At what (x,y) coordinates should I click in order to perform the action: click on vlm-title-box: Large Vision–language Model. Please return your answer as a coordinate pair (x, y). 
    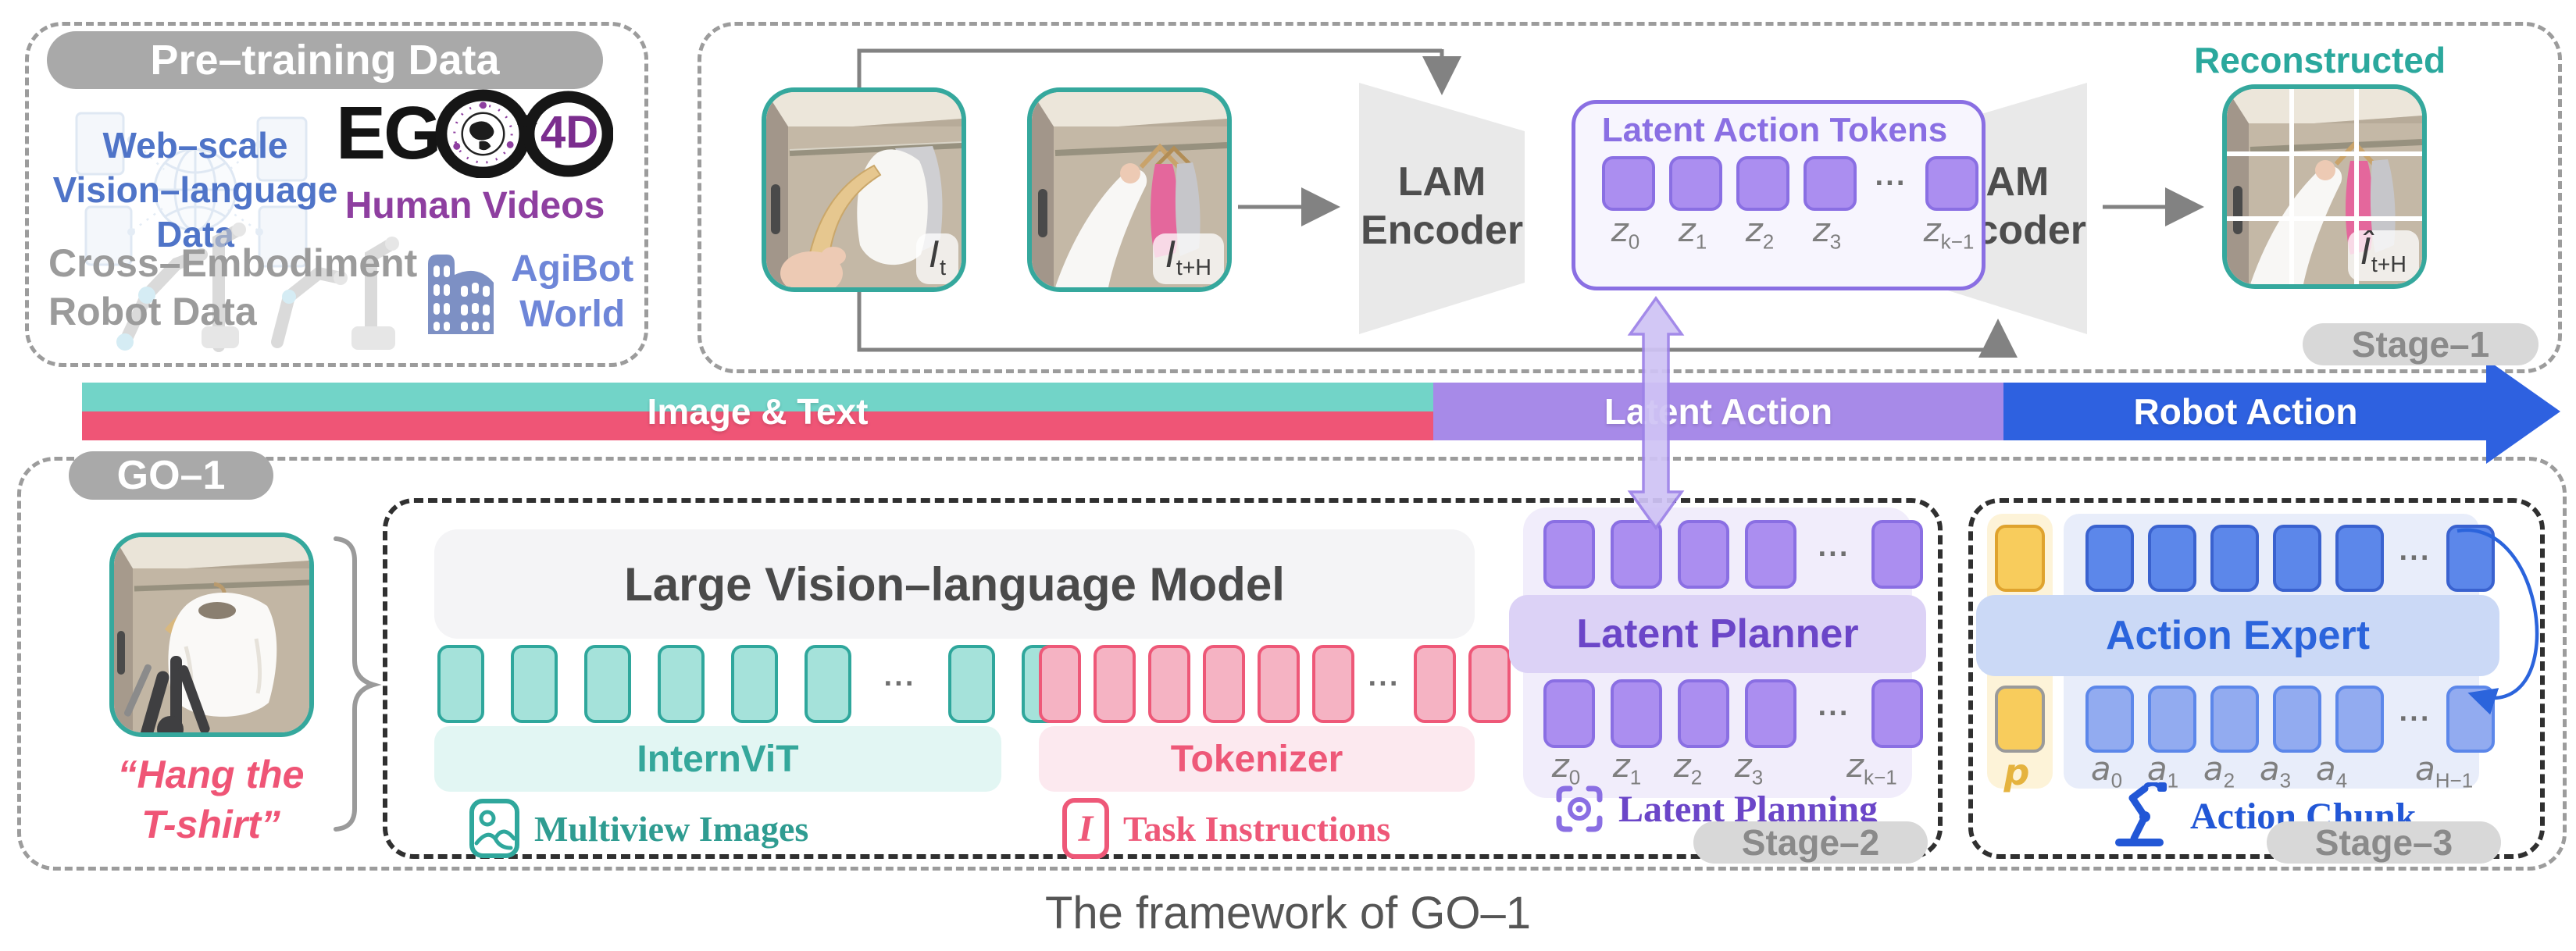
    Looking at the image, I should click on (954, 584).